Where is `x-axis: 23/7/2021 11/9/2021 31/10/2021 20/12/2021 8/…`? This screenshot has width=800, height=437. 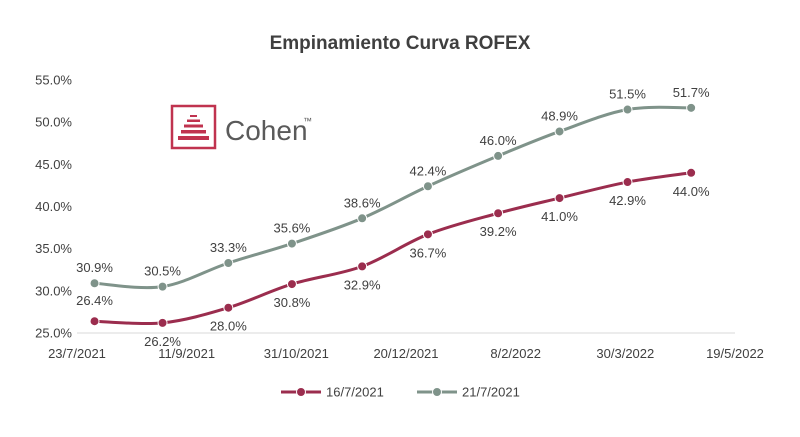
x-axis: 23/7/2021 11/9/2021 31/10/2021 20/12/2021 8/… is located at coordinates (406, 353).